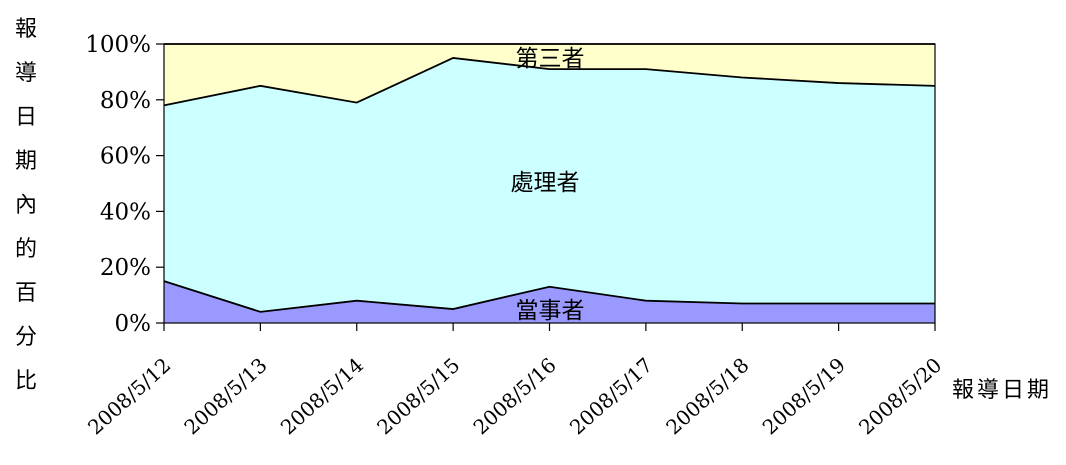  I want to click on y-axis-label-char: 期, so click(25, 161).